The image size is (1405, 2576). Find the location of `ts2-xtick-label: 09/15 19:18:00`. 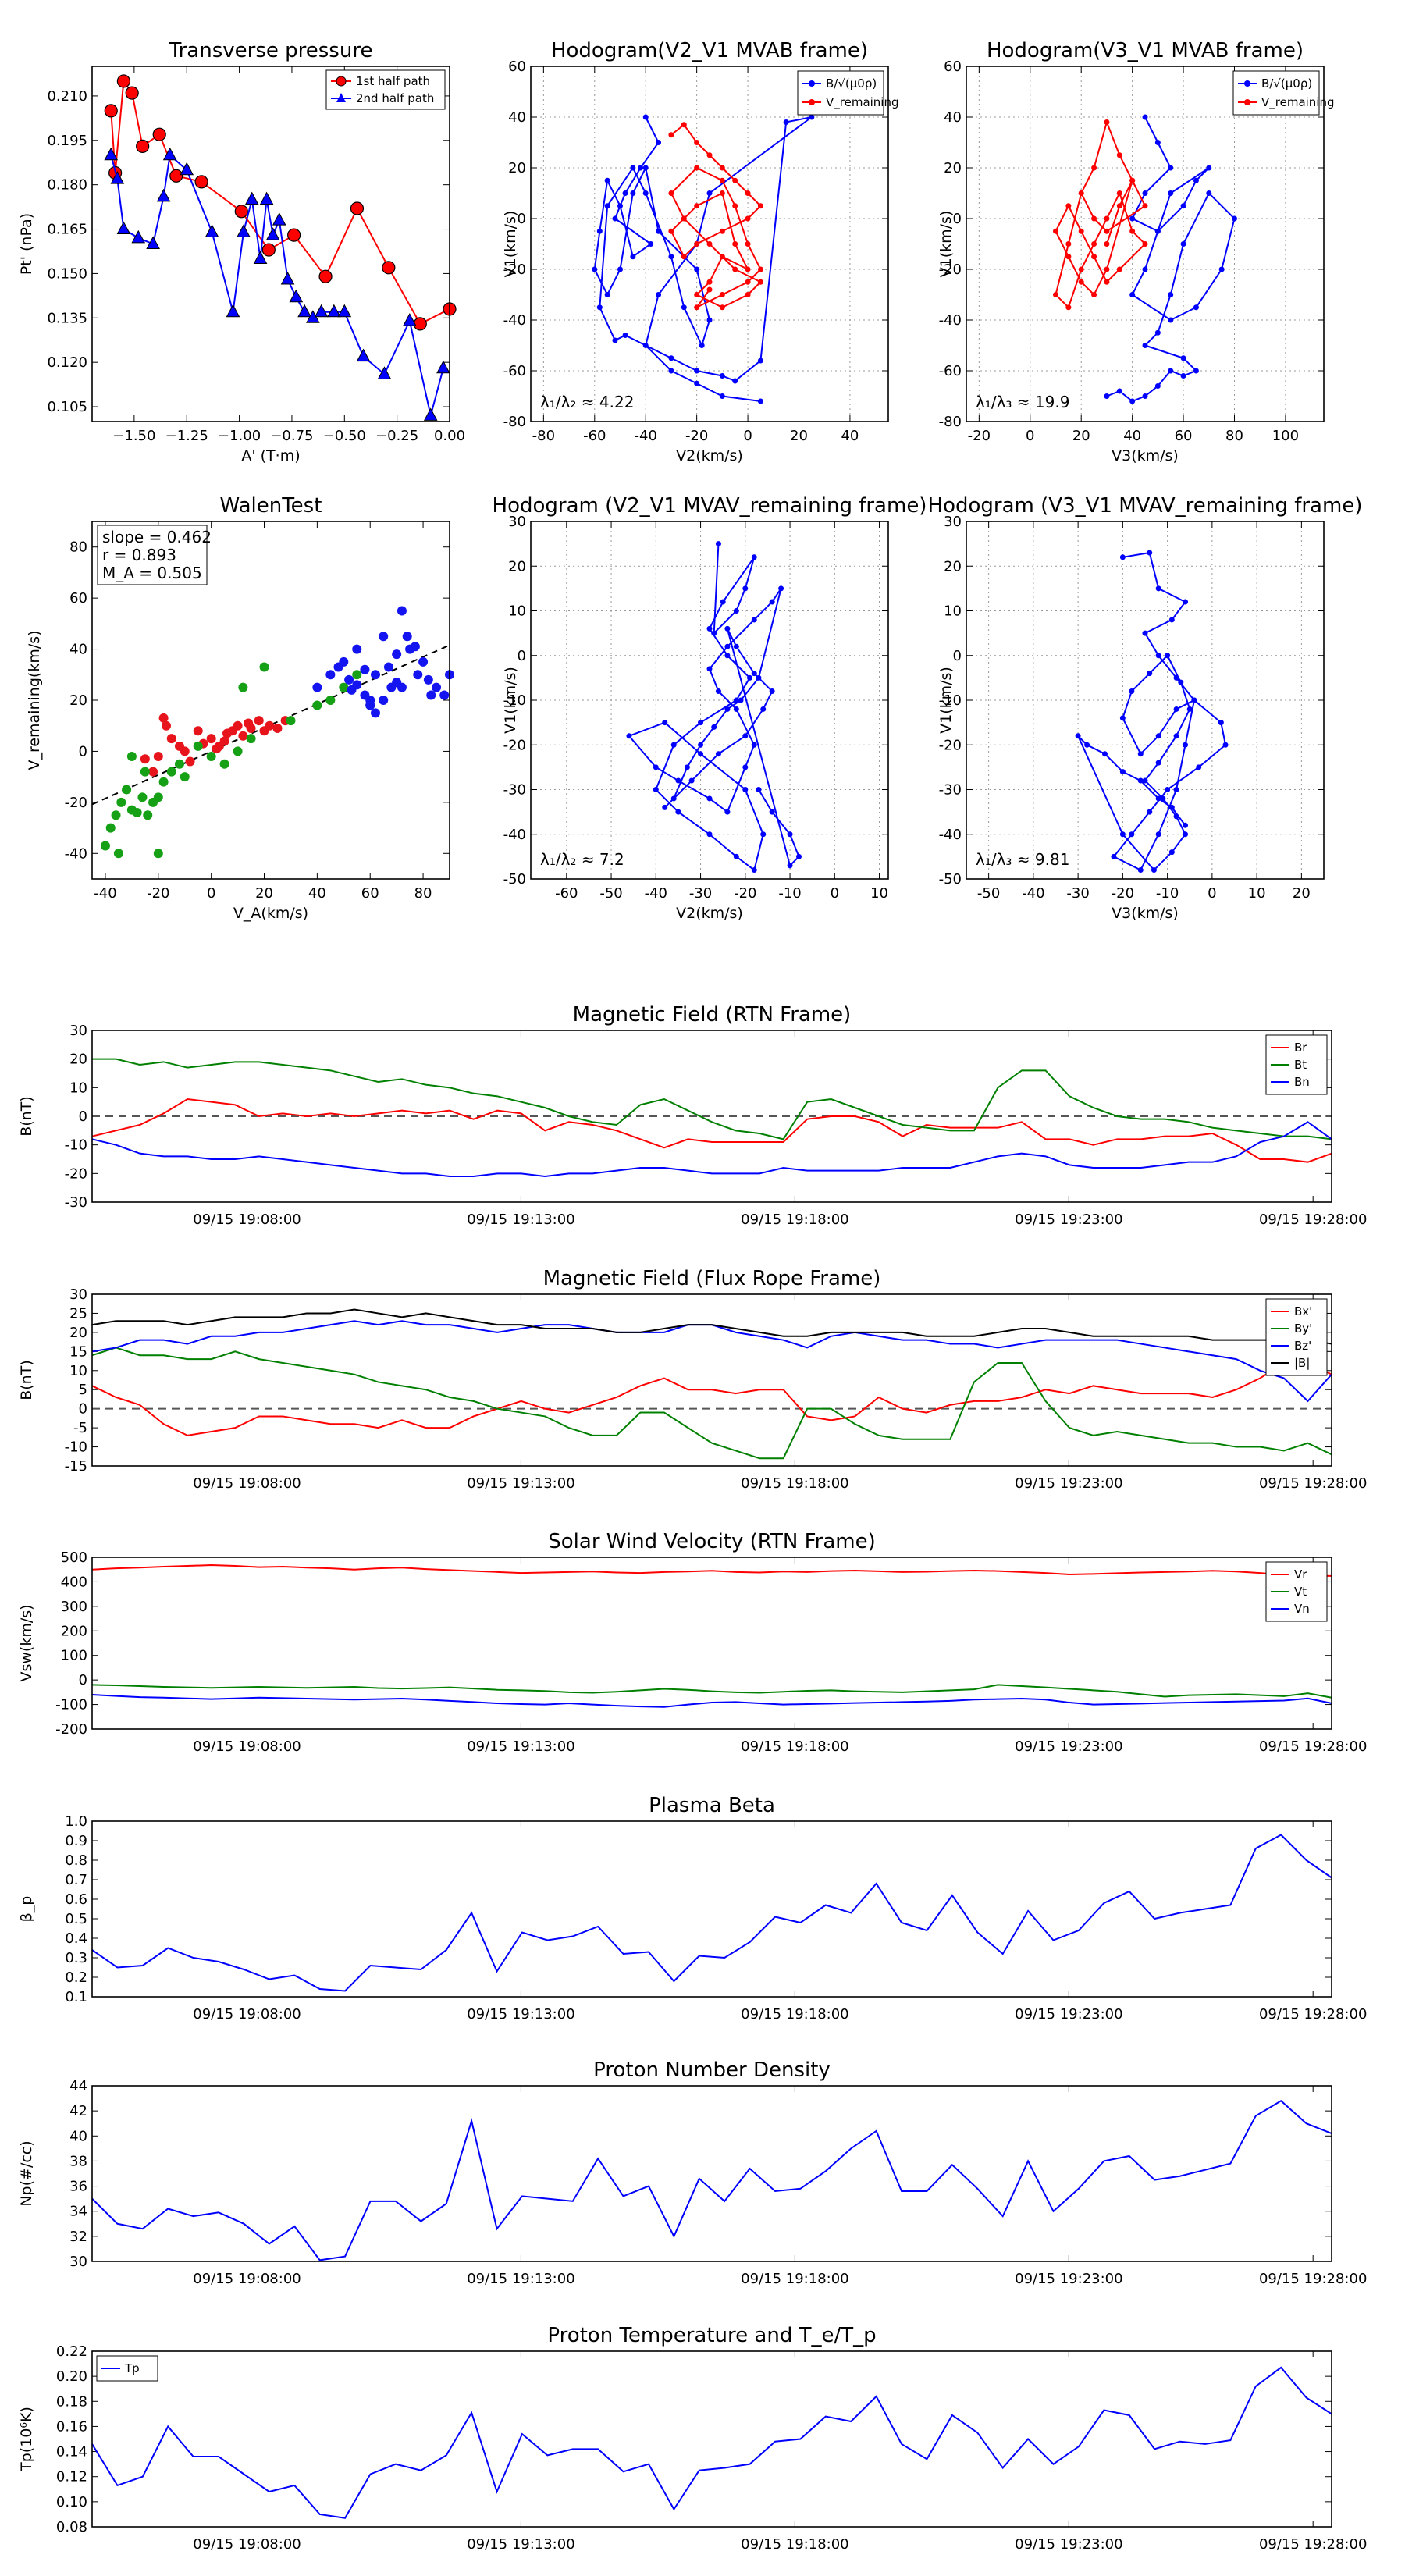

ts2-xtick-label: 09/15 19:18:00 is located at coordinates (794, 1483).